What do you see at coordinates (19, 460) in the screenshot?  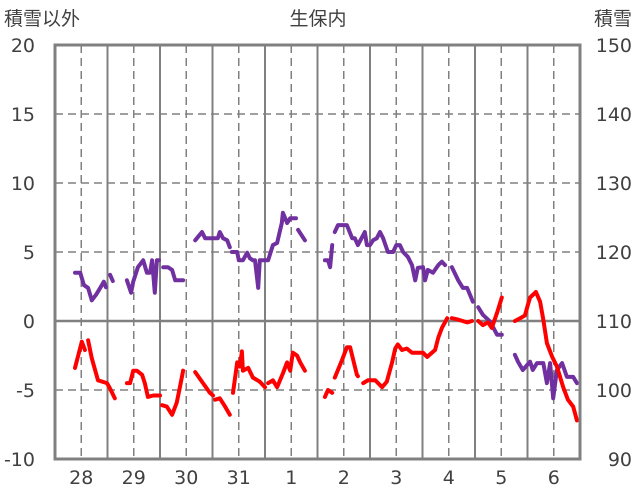 I see `left-y-tick-label: -10` at bounding box center [19, 460].